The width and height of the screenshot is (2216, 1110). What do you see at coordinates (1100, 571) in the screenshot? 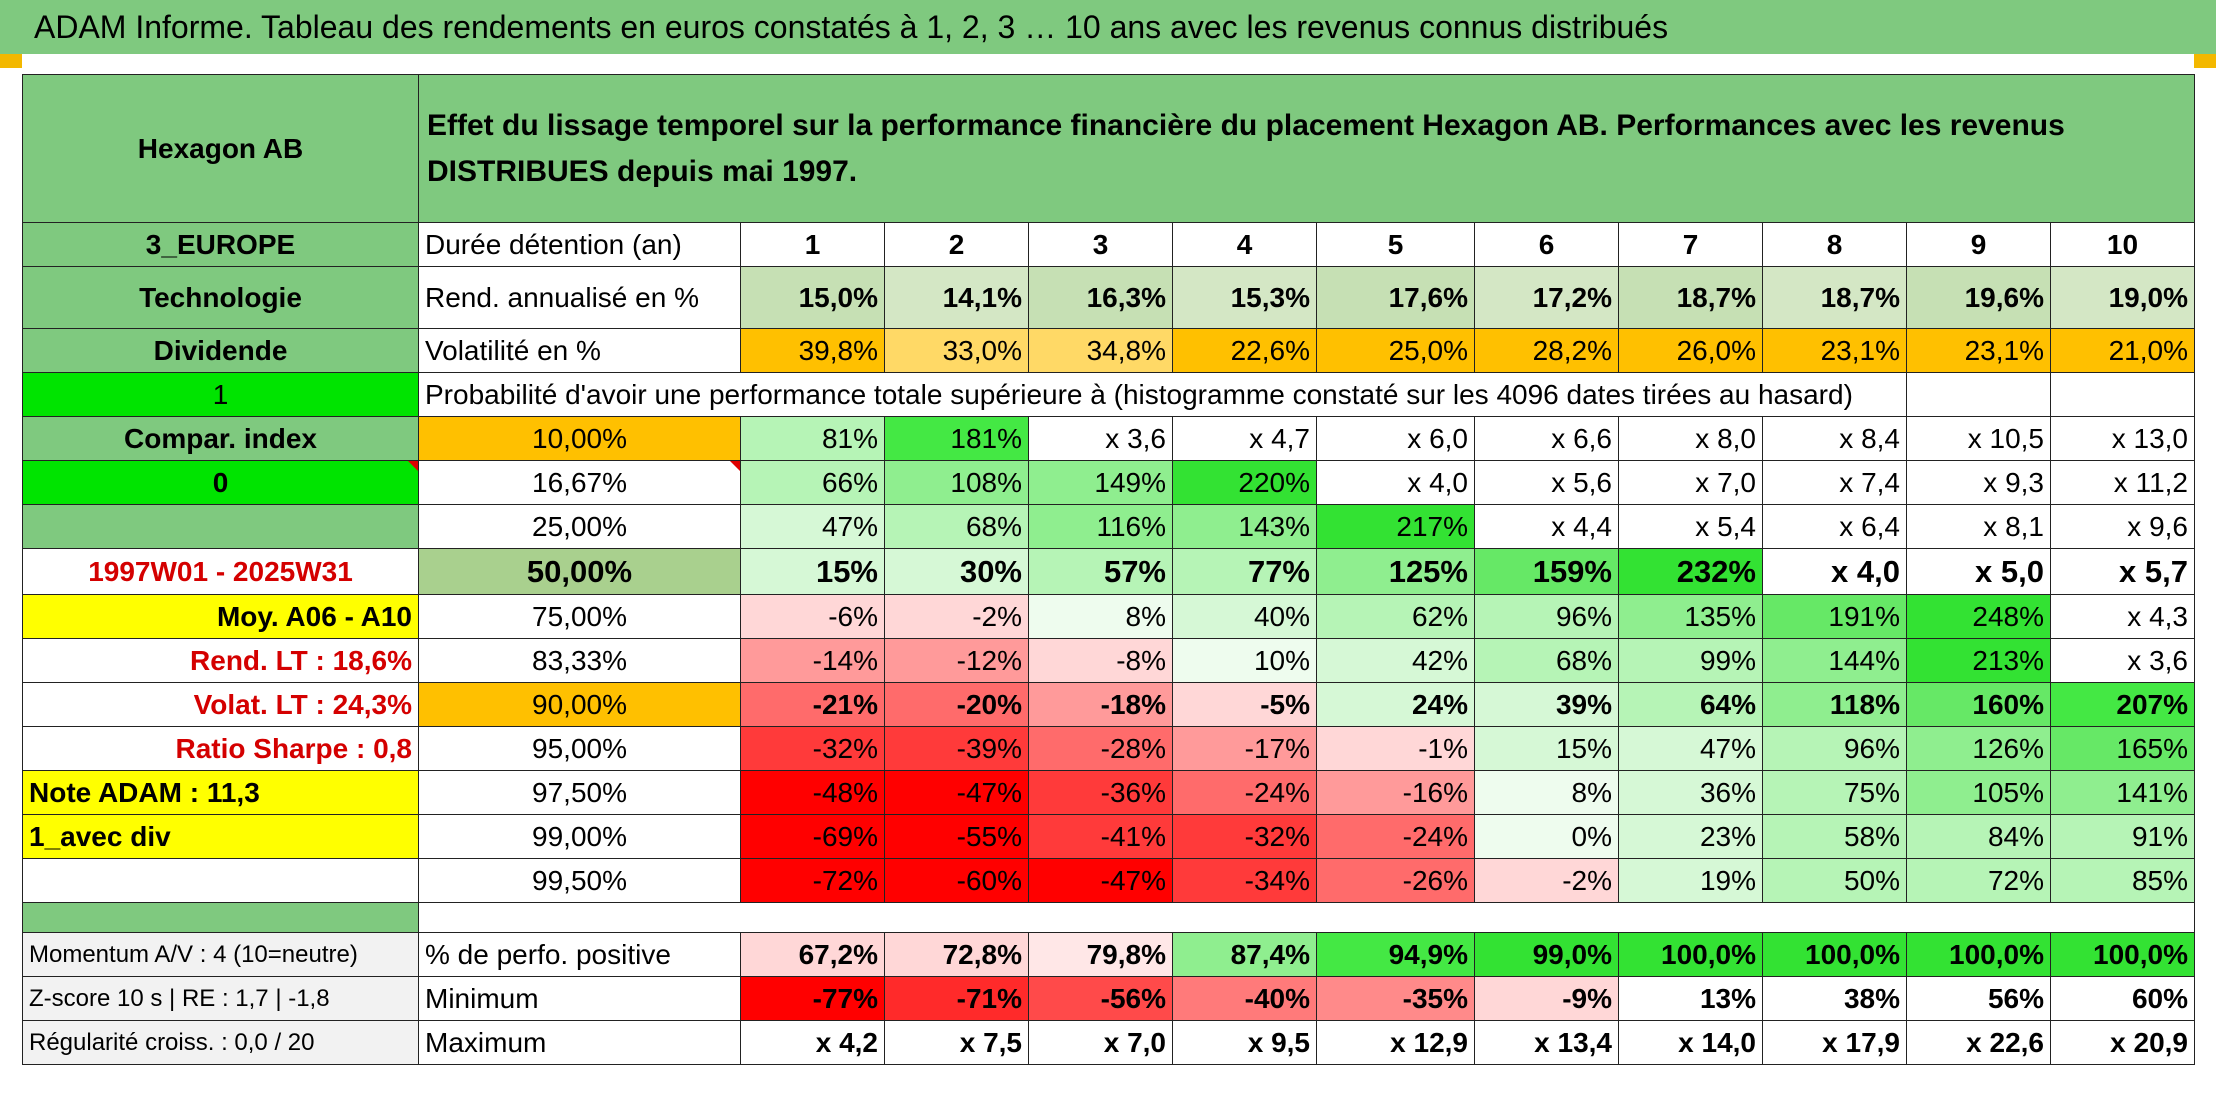
I see `quantile-value: 57%` at bounding box center [1100, 571].